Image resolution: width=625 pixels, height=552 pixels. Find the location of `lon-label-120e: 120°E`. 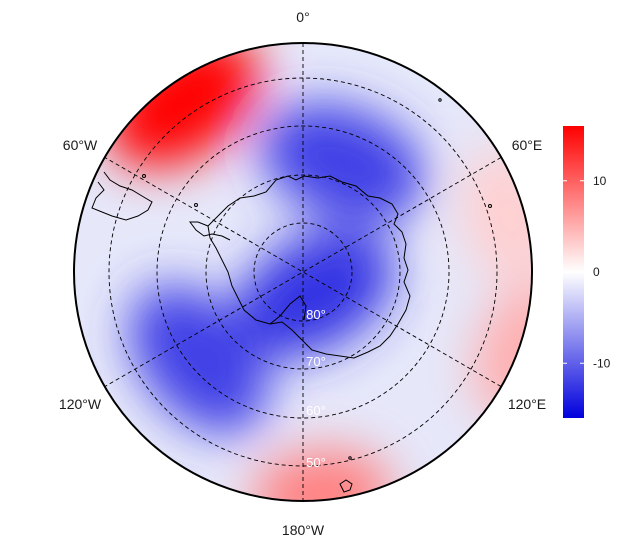

lon-label-120e: 120°E is located at coordinates (527, 404).